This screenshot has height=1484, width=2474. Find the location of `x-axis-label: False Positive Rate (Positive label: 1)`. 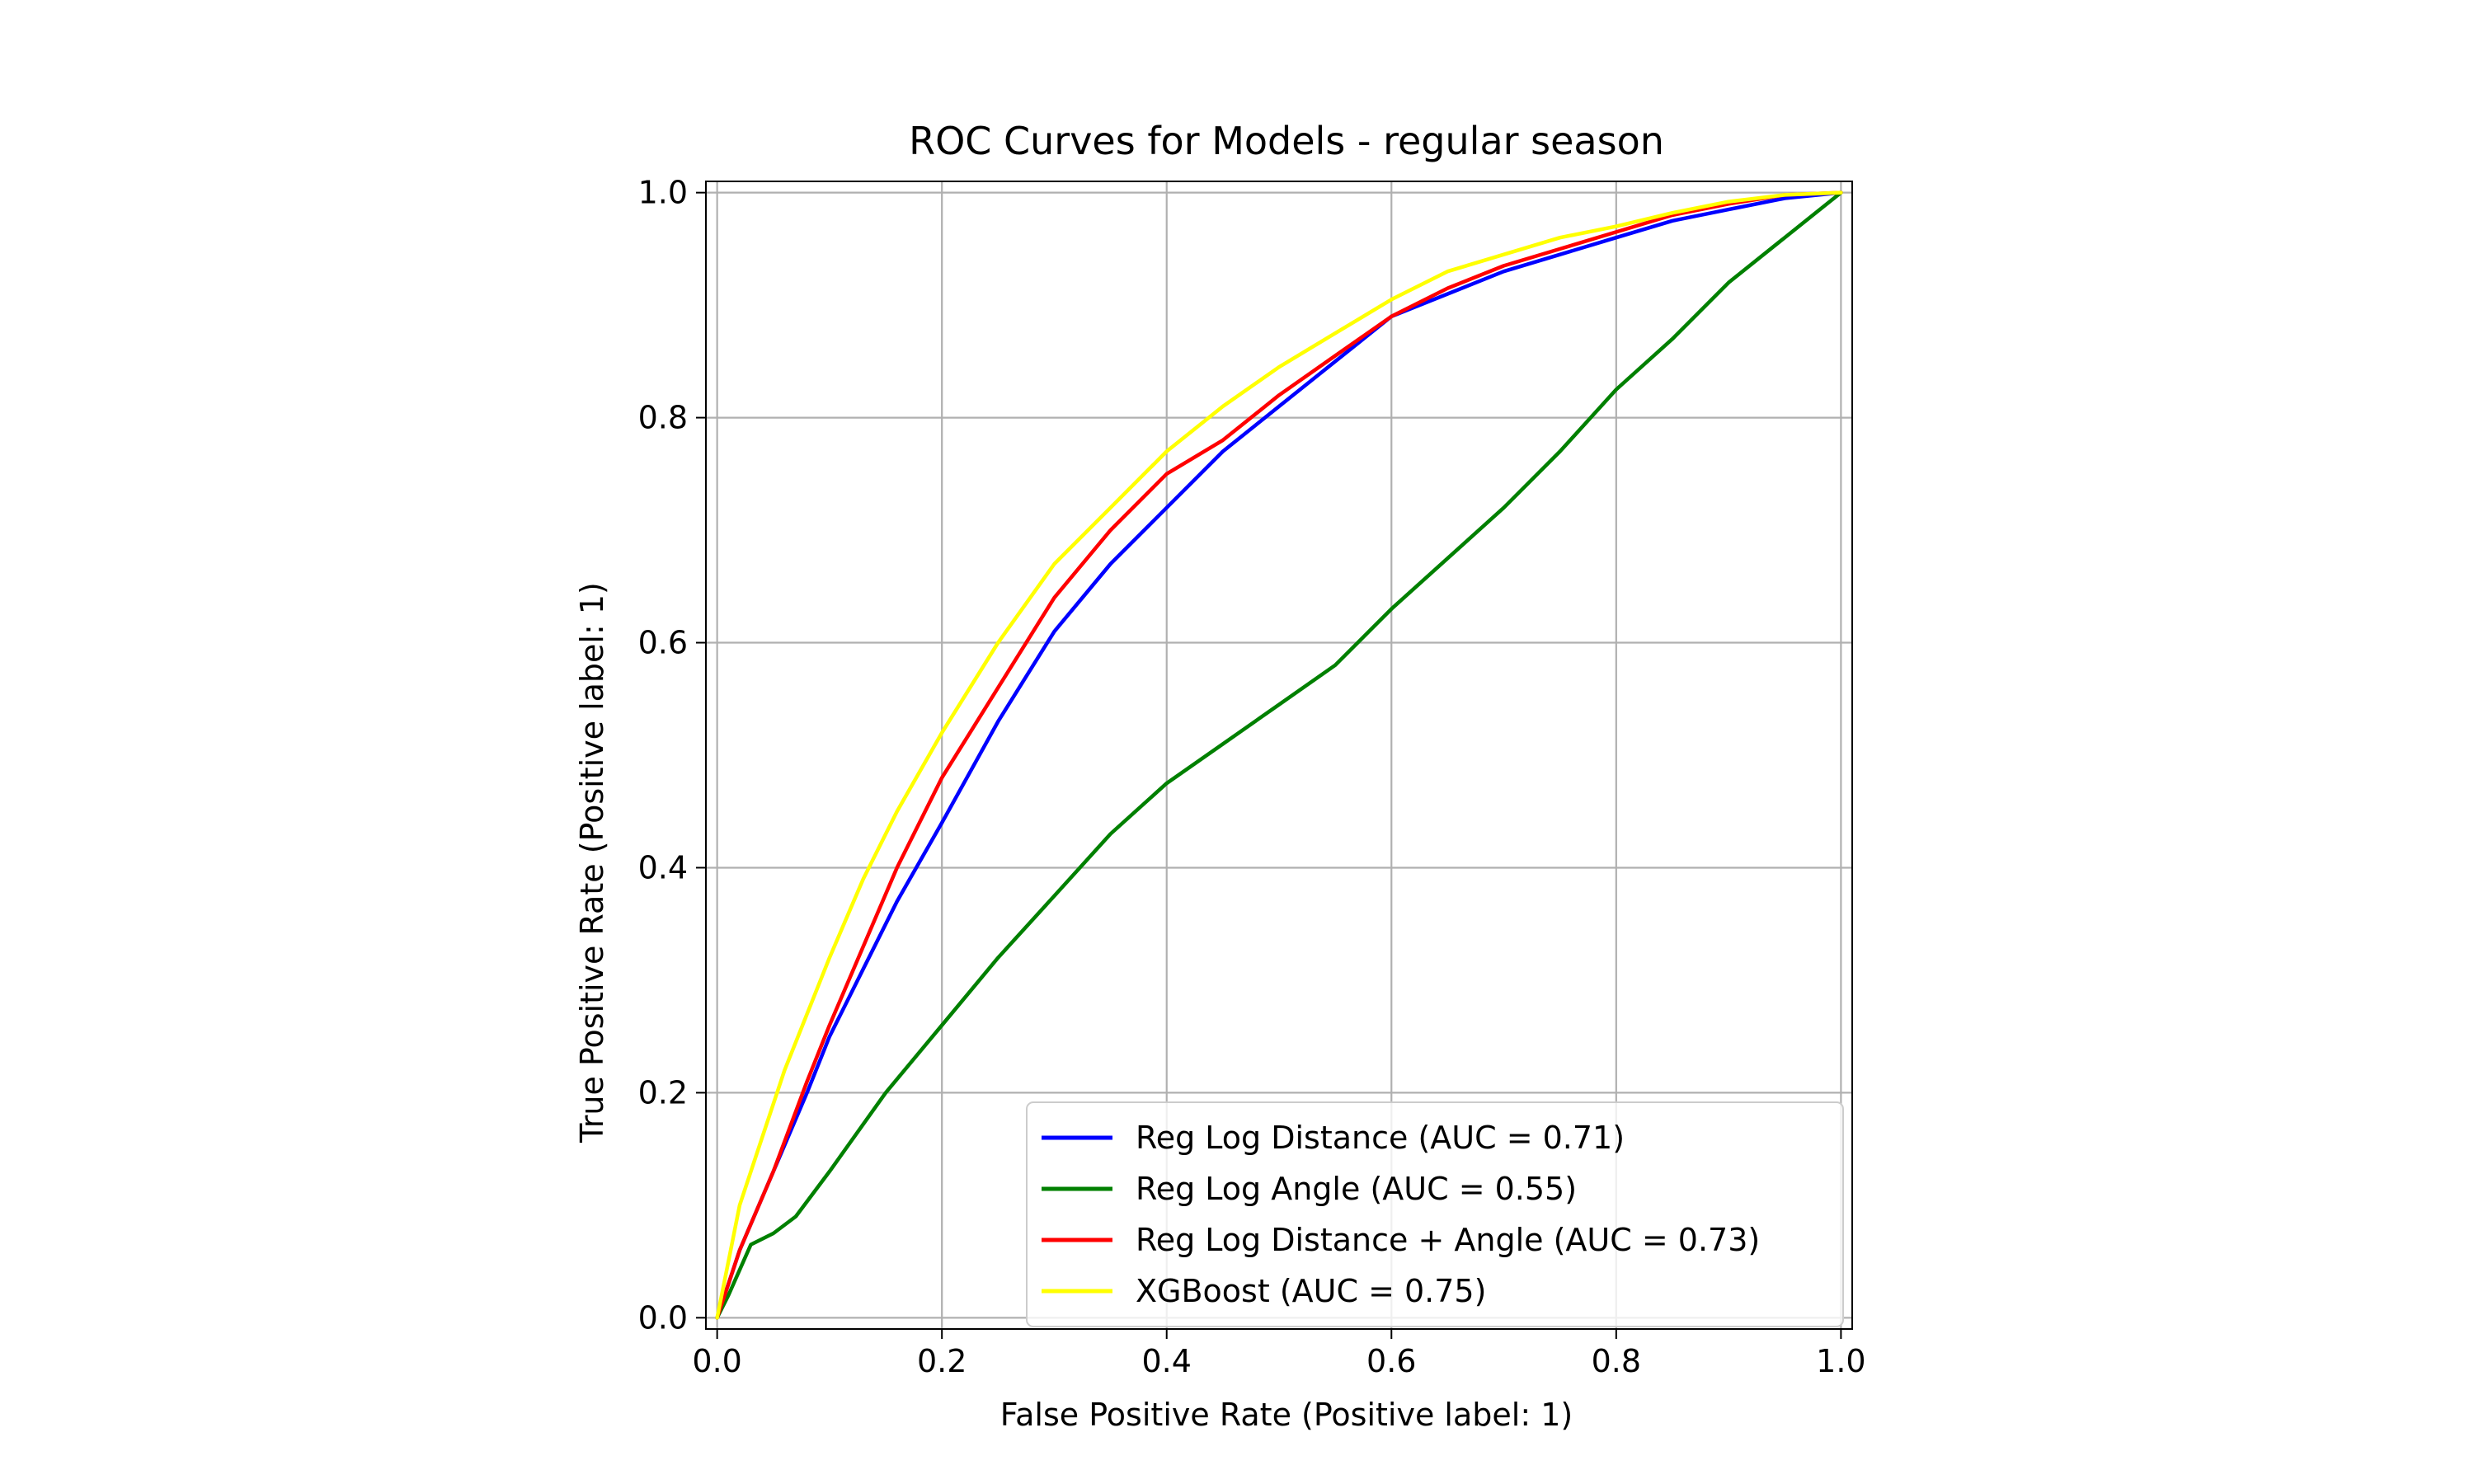

x-axis-label: False Positive Rate (Positive label: 1) is located at coordinates (1286, 1415).